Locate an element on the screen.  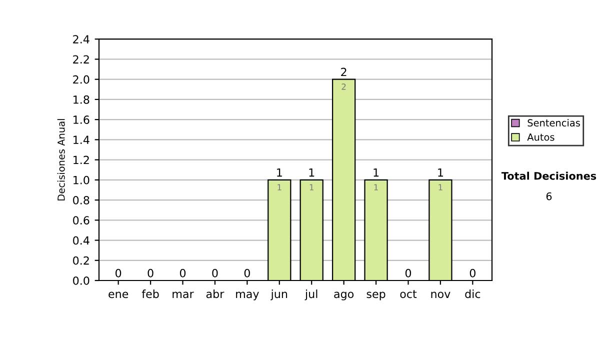
data-label: 2 is located at coordinates (344, 87).